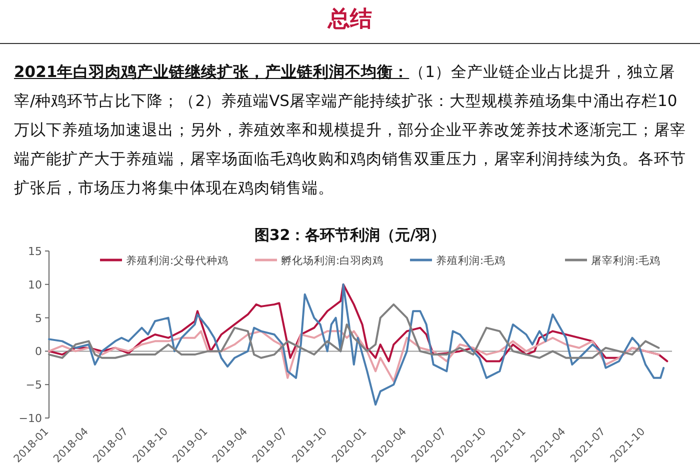  What do you see at coordinates (349, 20) in the screenshot?
I see `text: 总结` at bounding box center [349, 20].